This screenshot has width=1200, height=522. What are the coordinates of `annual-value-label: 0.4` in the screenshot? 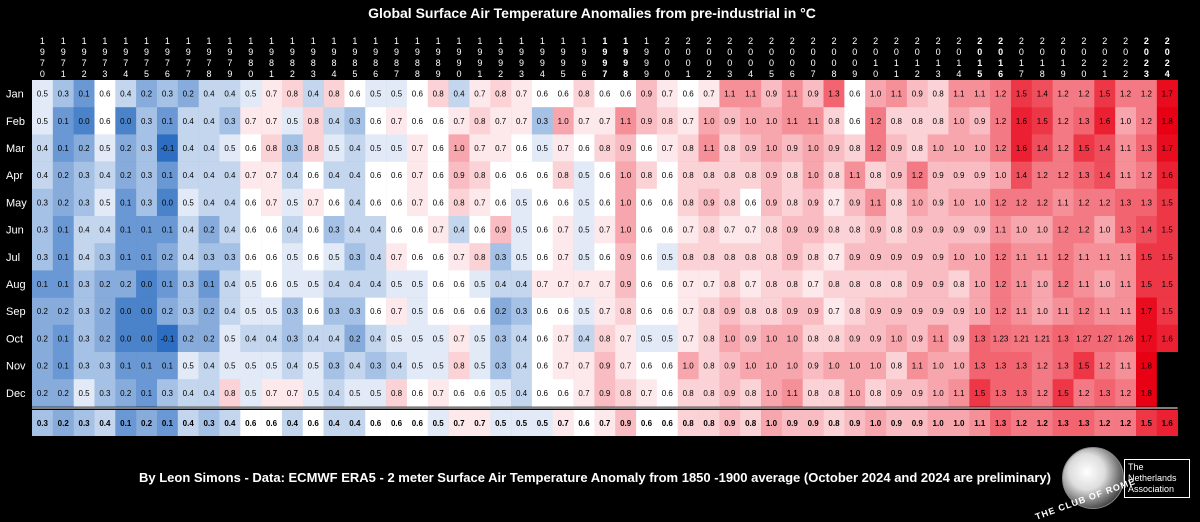 It's located at (334, 423).